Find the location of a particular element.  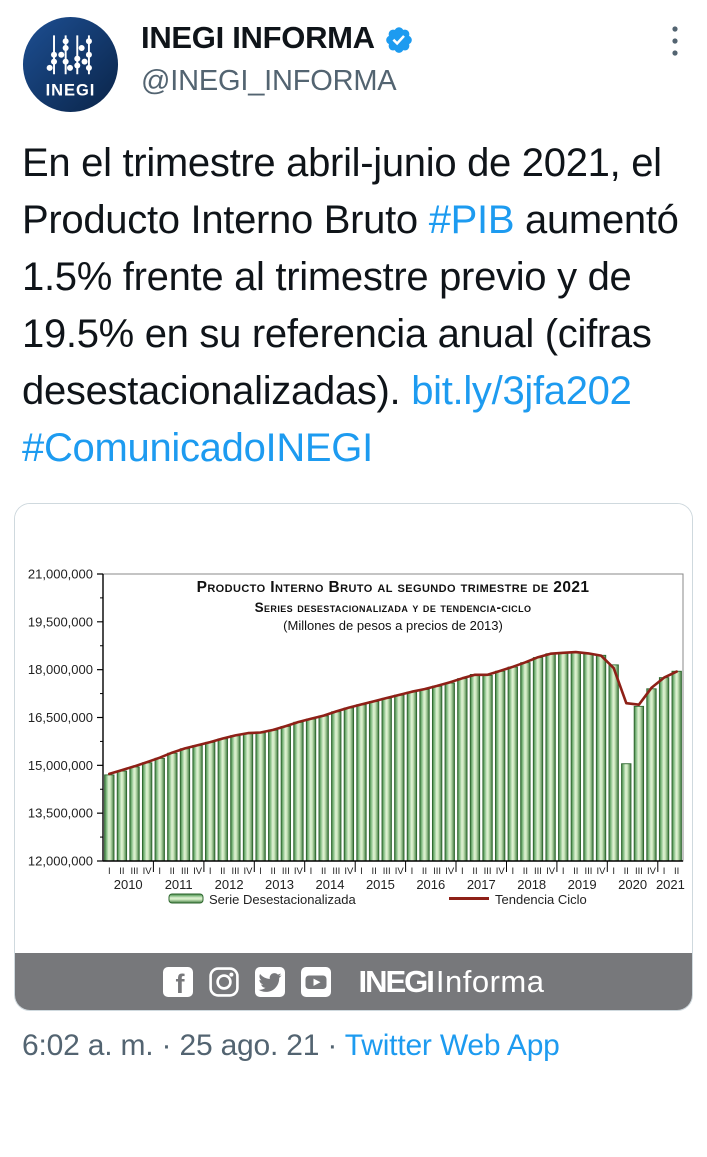

svg-text: 2010 is located at coordinates (128, 884).